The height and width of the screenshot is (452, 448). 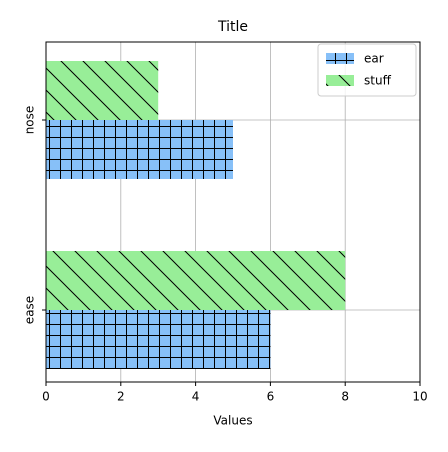 I want to click on legend-label: stuff, so click(x=378, y=81).